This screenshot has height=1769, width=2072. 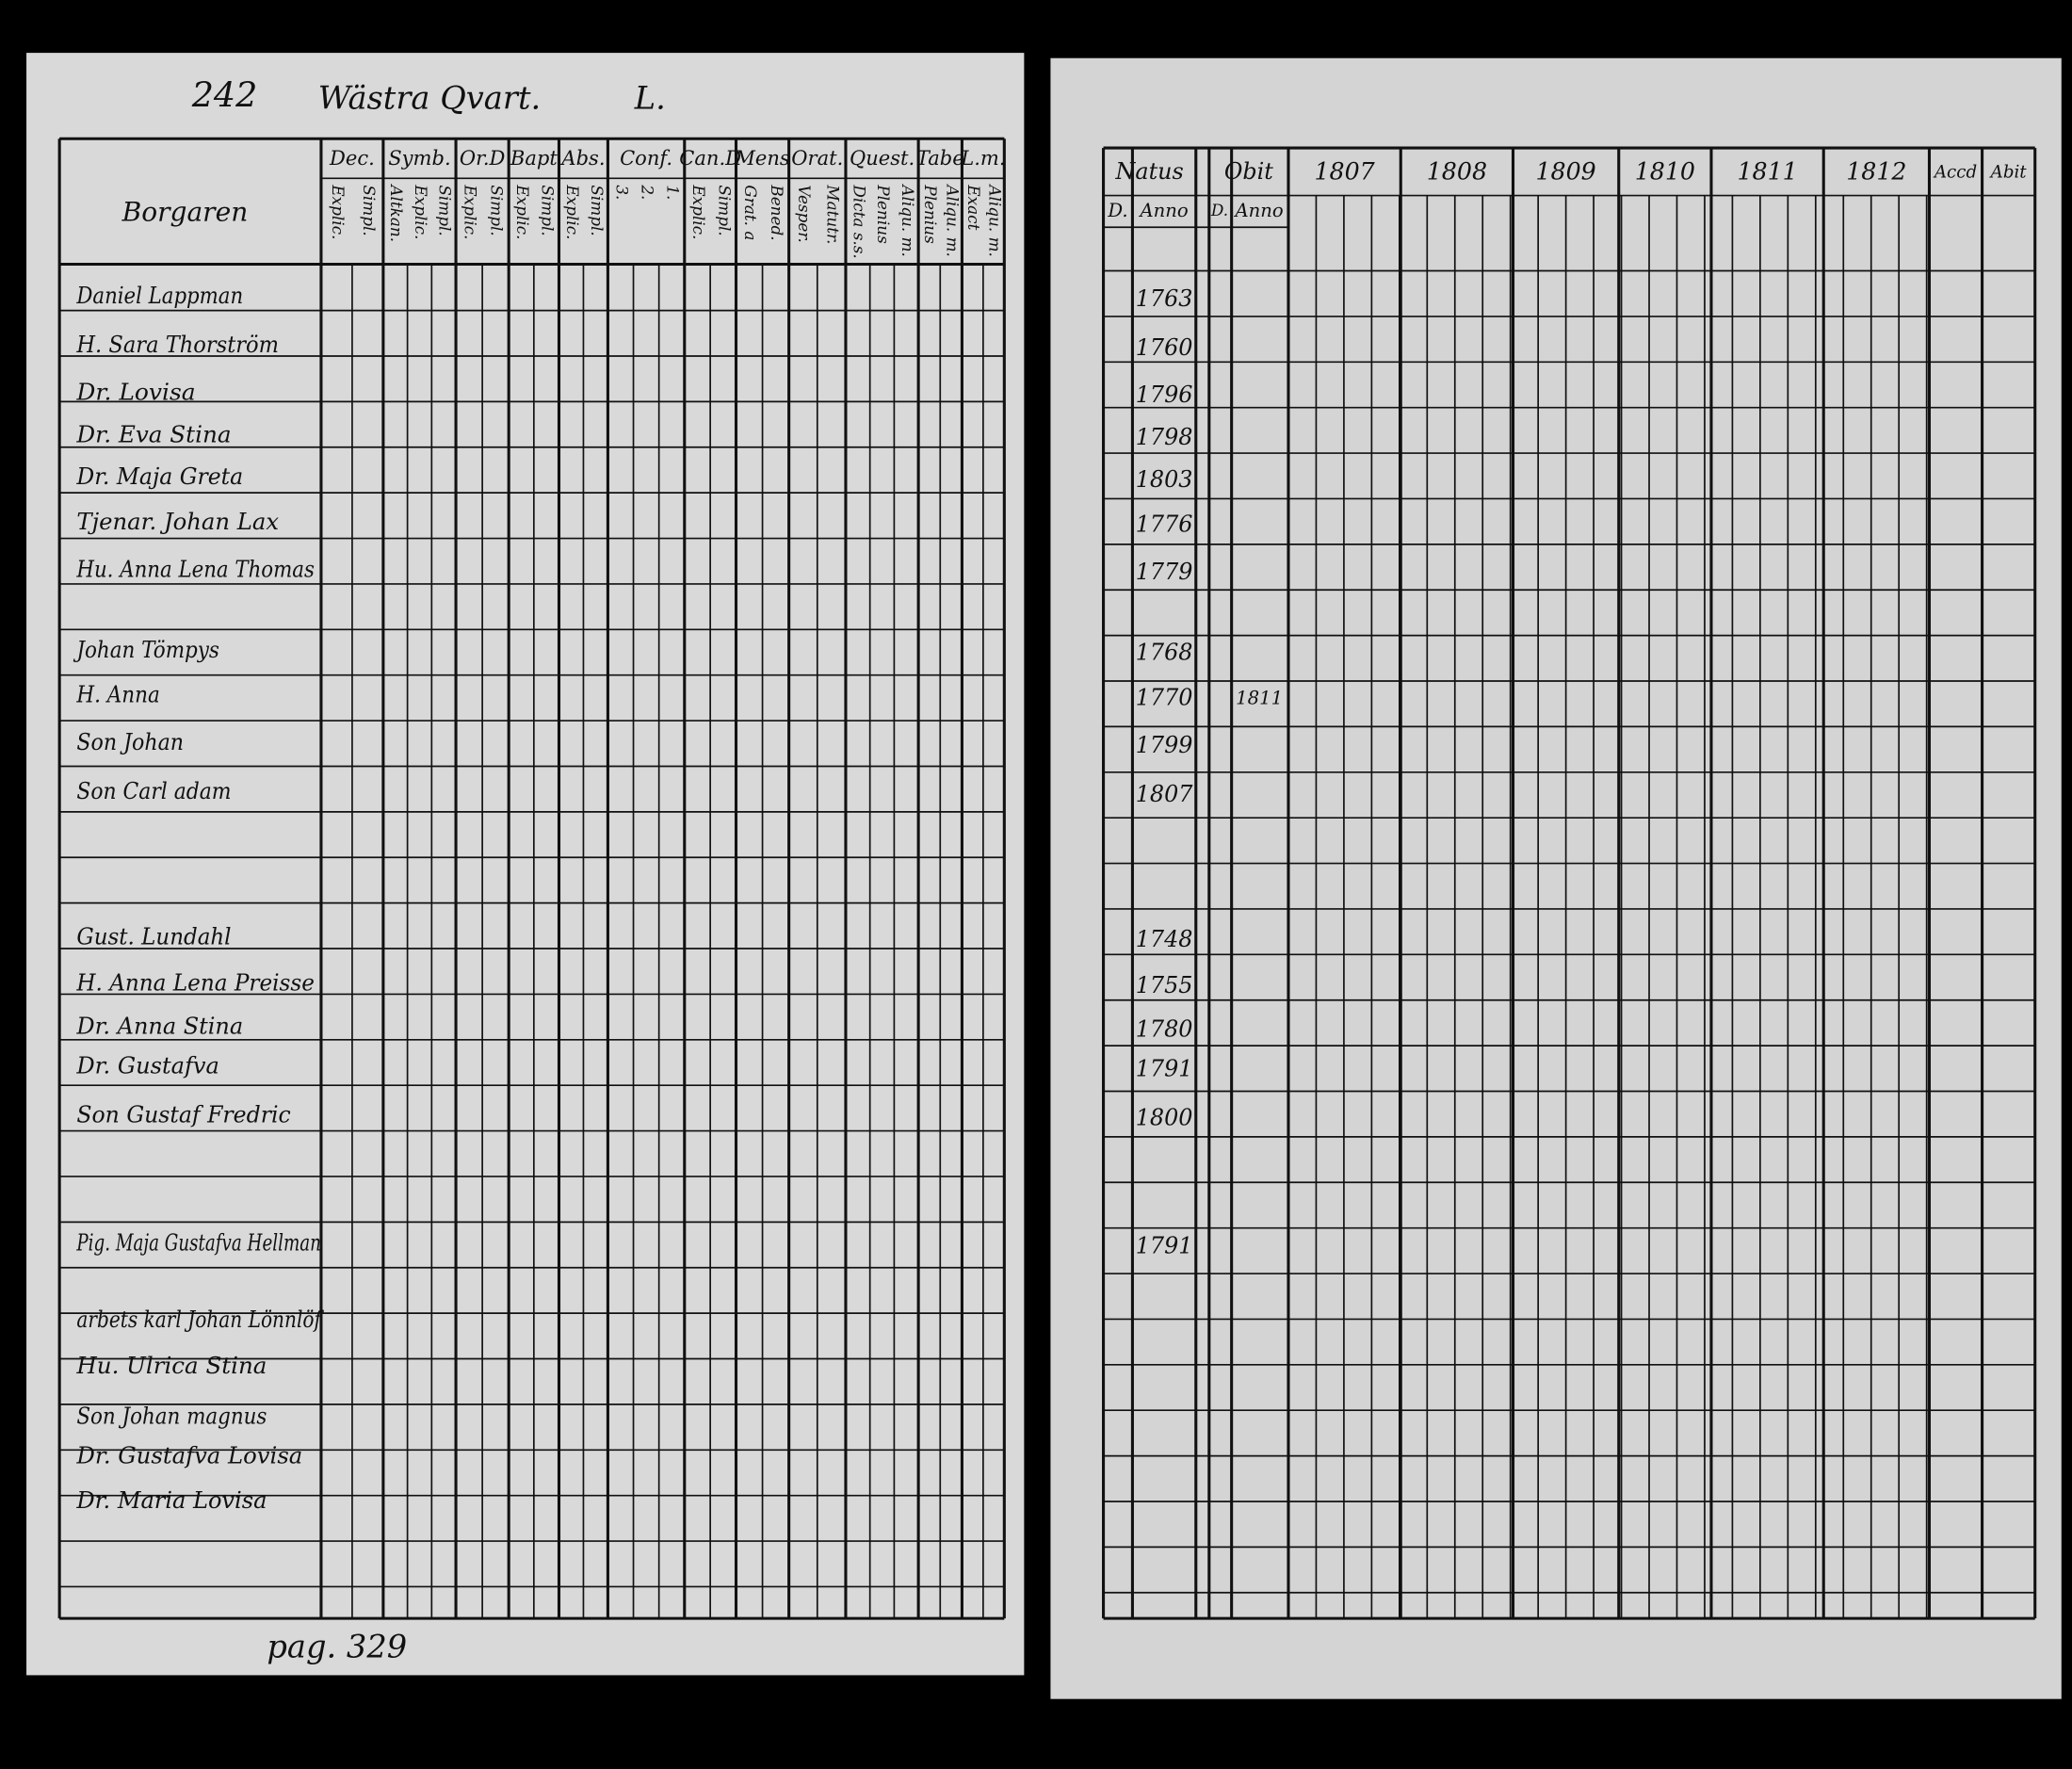 What do you see at coordinates (648, 192) in the screenshot?
I see `column-sub: 2.` at bounding box center [648, 192].